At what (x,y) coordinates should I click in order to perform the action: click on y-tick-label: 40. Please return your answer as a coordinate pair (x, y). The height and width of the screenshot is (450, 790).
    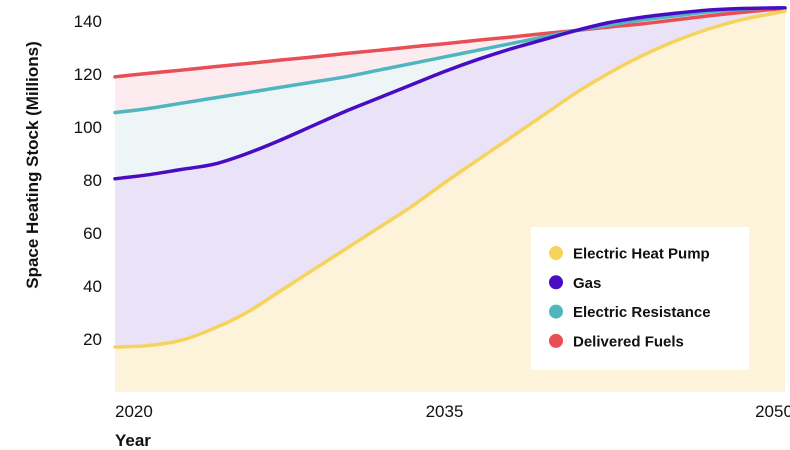
    Looking at the image, I should click on (92, 286).